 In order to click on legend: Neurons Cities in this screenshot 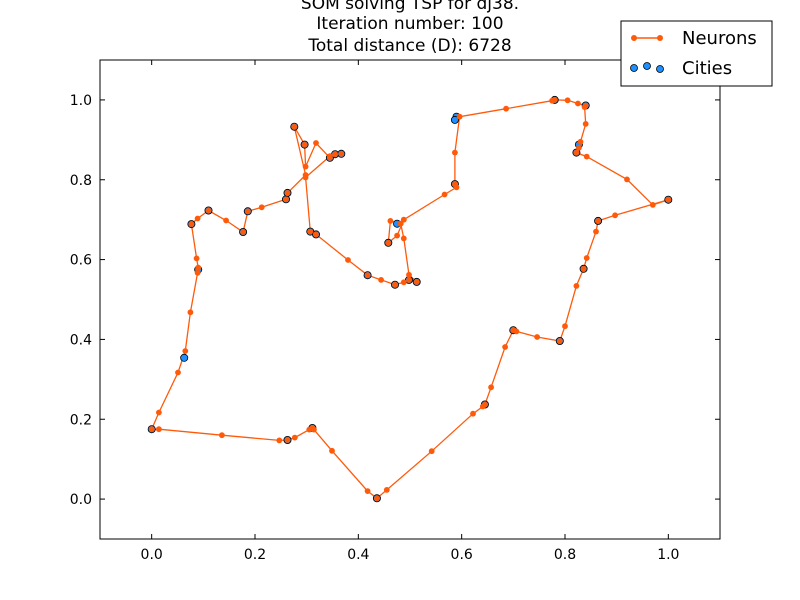, I will do `click(696, 53)`.